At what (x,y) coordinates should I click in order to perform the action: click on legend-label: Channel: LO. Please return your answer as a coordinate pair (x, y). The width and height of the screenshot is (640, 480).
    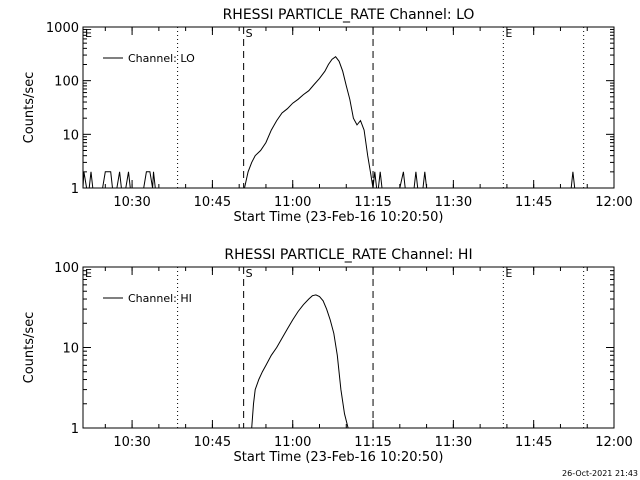
    Looking at the image, I should click on (161, 58).